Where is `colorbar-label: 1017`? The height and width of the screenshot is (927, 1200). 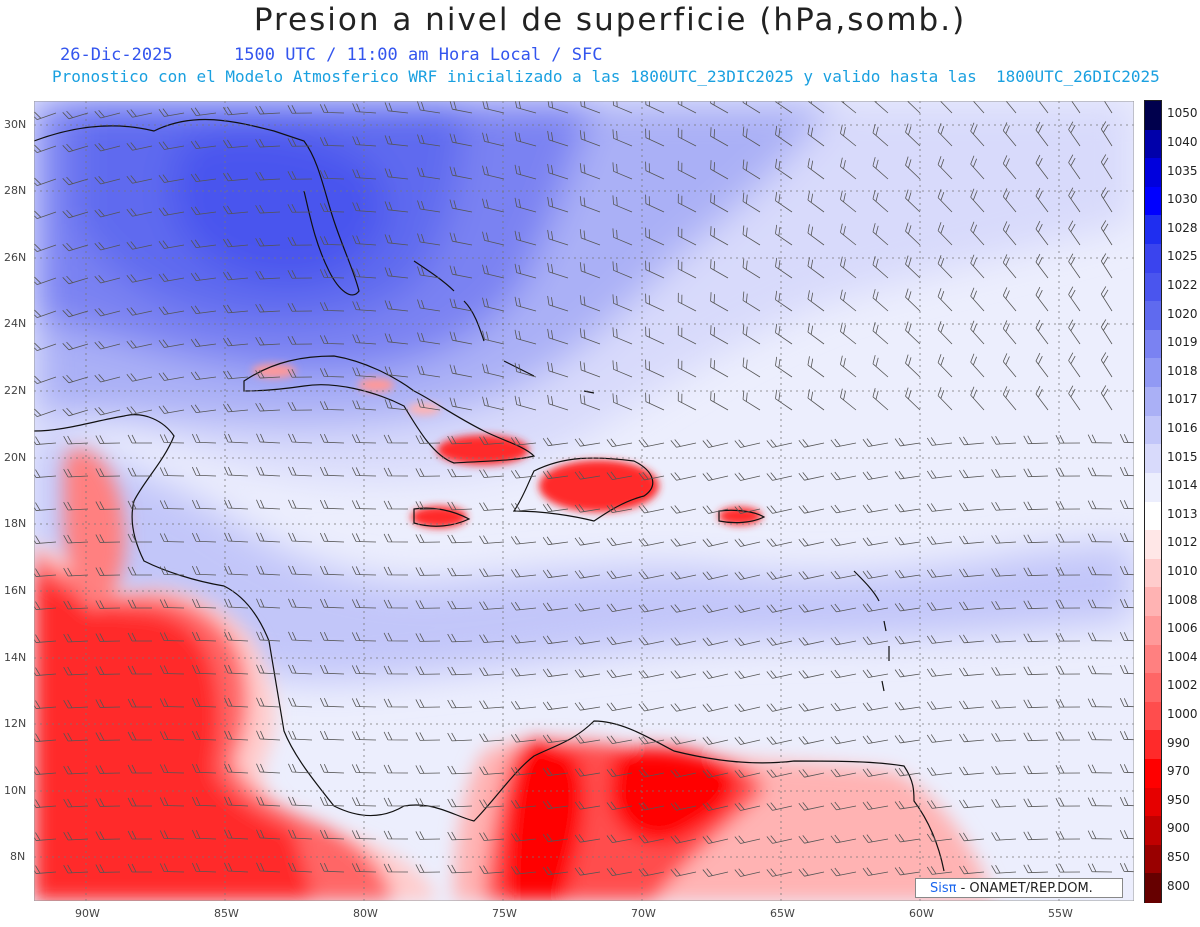
colorbar-label: 1017 is located at coordinates (1182, 399).